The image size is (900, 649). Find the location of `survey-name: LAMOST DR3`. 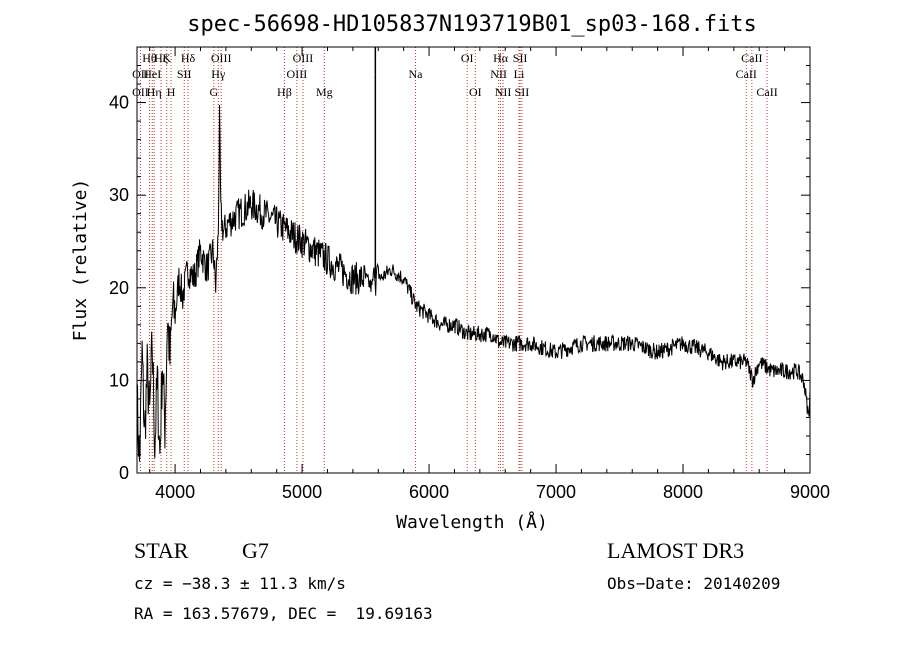

survey-name: LAMOST DR3 is located at coordinates (676, 550).